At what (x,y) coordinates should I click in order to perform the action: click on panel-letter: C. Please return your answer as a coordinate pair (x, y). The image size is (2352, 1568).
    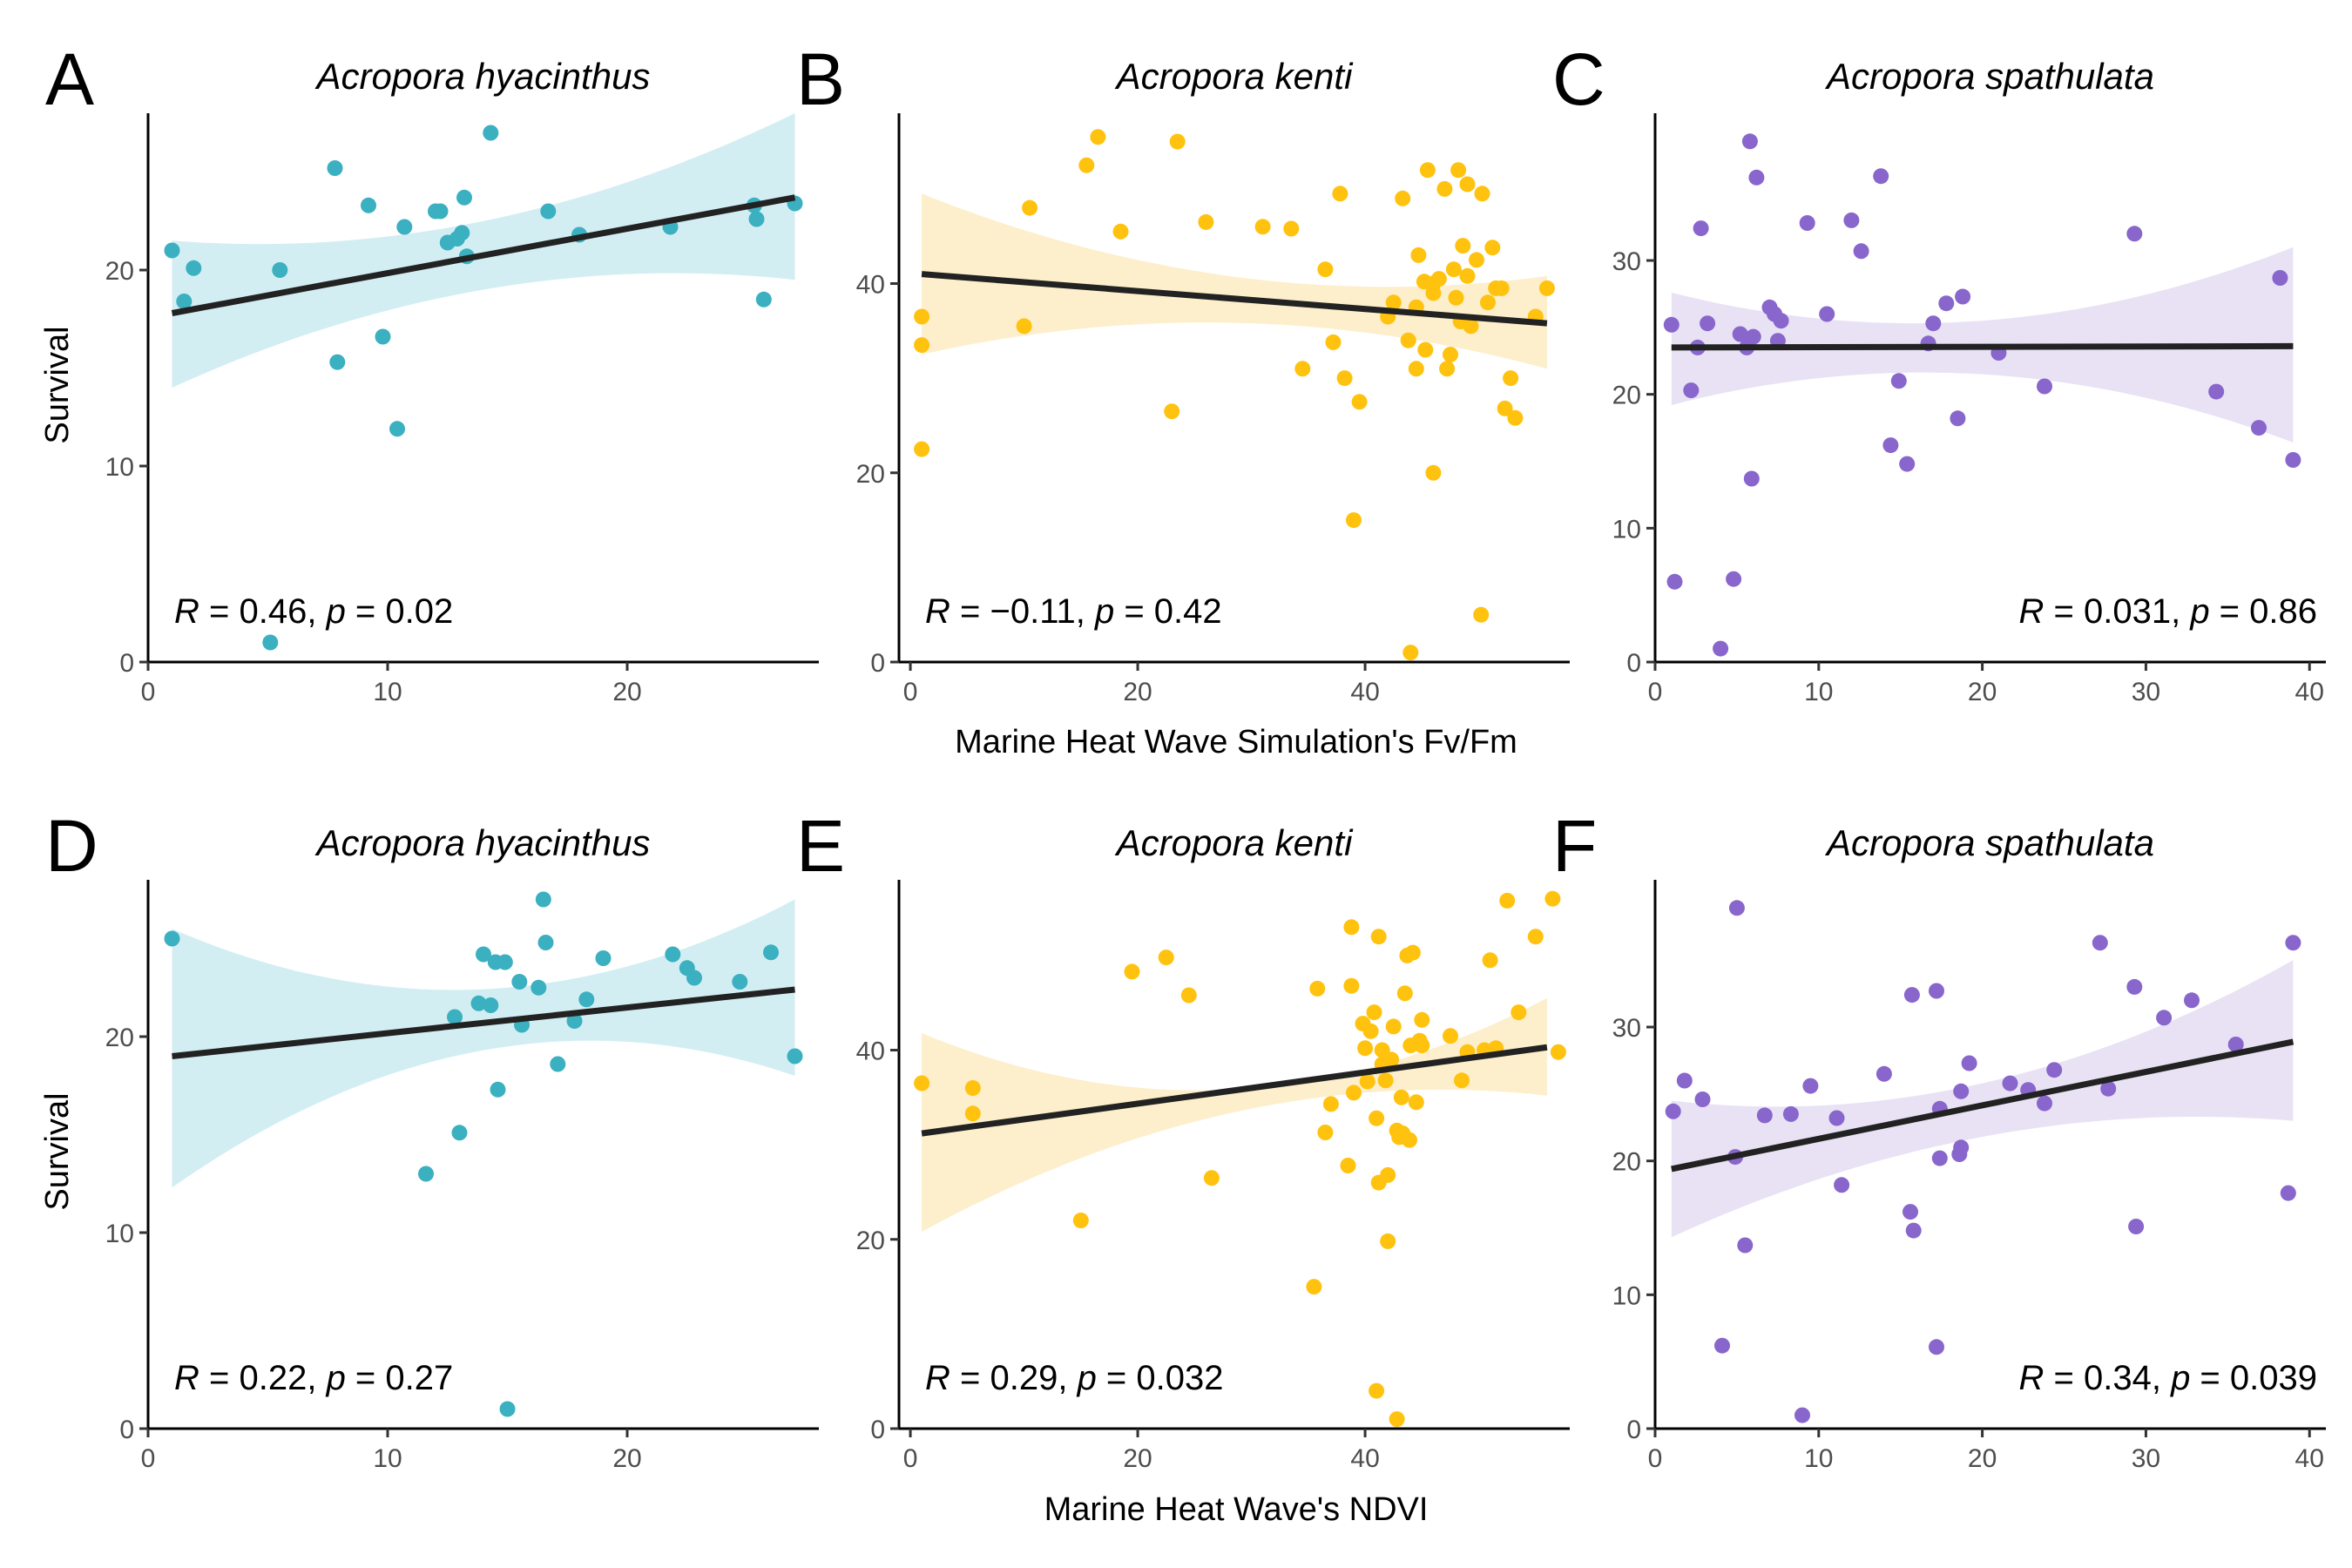
    Looking at the image, I should click on (1578, 79).